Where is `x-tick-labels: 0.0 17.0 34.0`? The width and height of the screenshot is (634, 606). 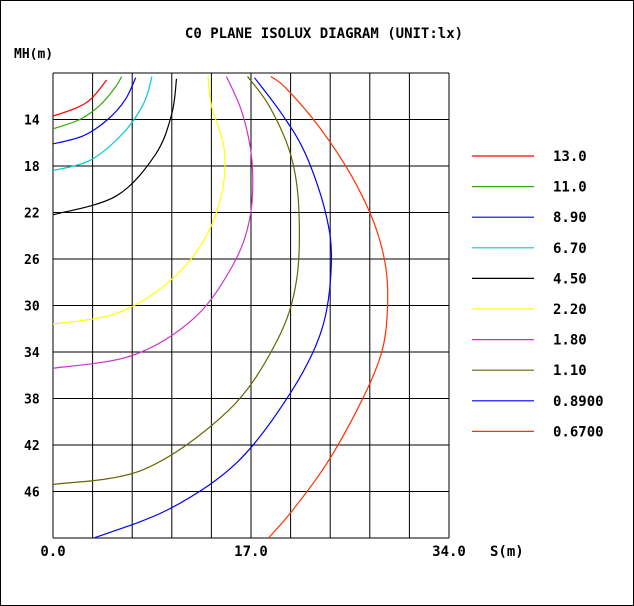
x-tick-labels: 0.0 17.0 34.0 is located at coordinates (253, 552).